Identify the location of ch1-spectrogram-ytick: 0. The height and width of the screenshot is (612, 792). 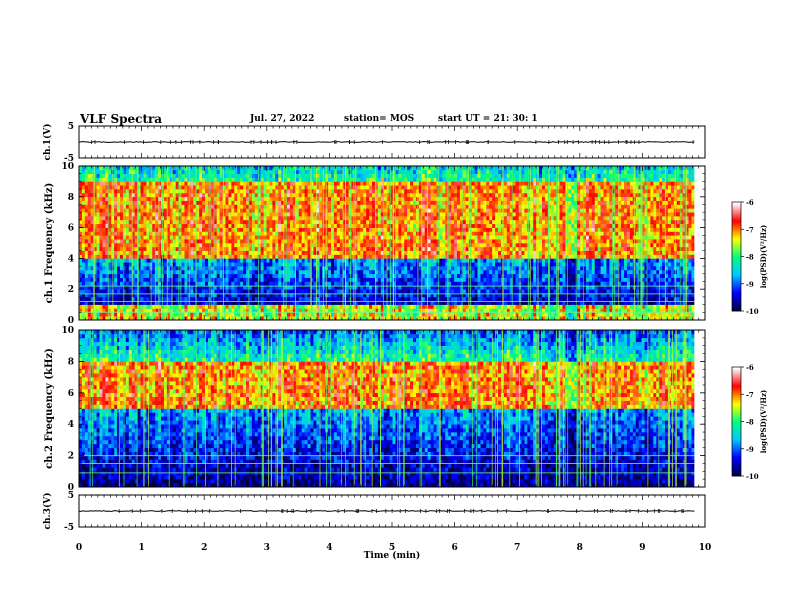
(71, 321).